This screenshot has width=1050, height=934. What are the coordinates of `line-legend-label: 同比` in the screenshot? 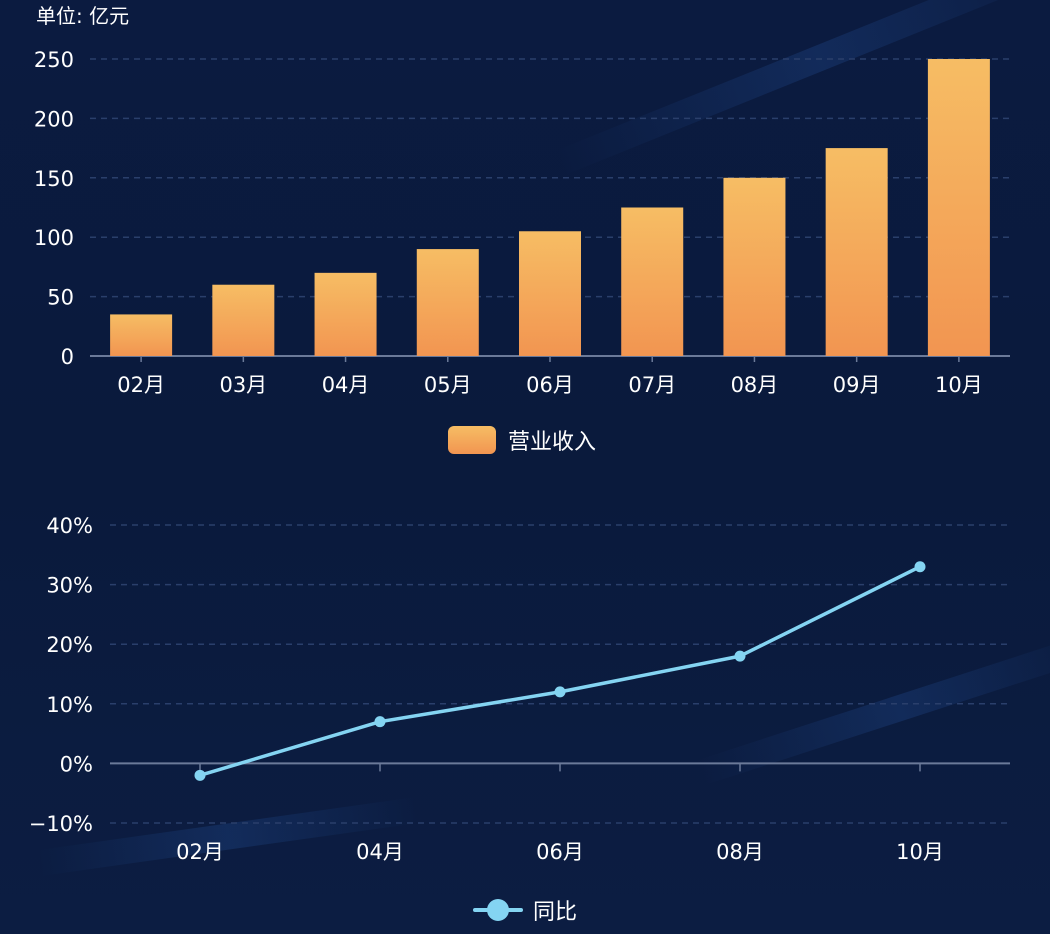 It's located at (555, 912).